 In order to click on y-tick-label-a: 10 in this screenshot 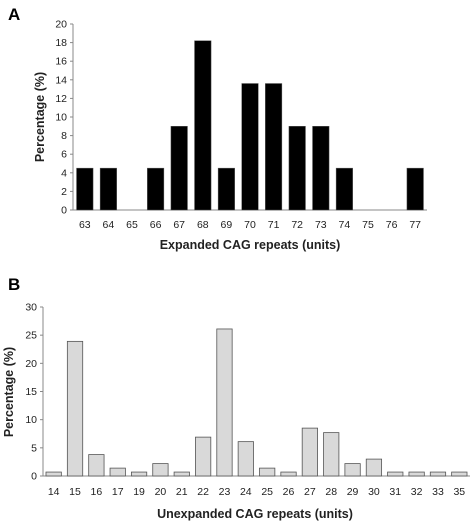, I will do `click(61, 118)`.